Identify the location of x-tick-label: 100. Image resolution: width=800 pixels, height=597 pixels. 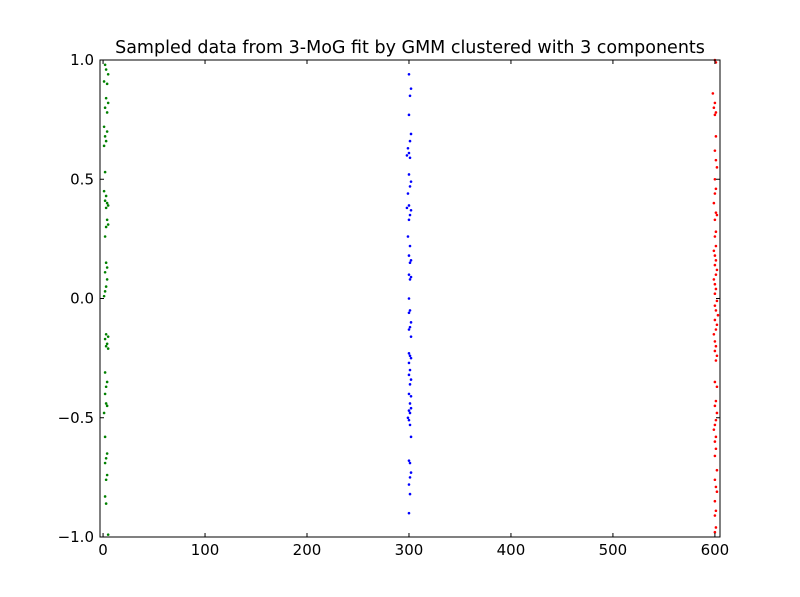
(205, 550).